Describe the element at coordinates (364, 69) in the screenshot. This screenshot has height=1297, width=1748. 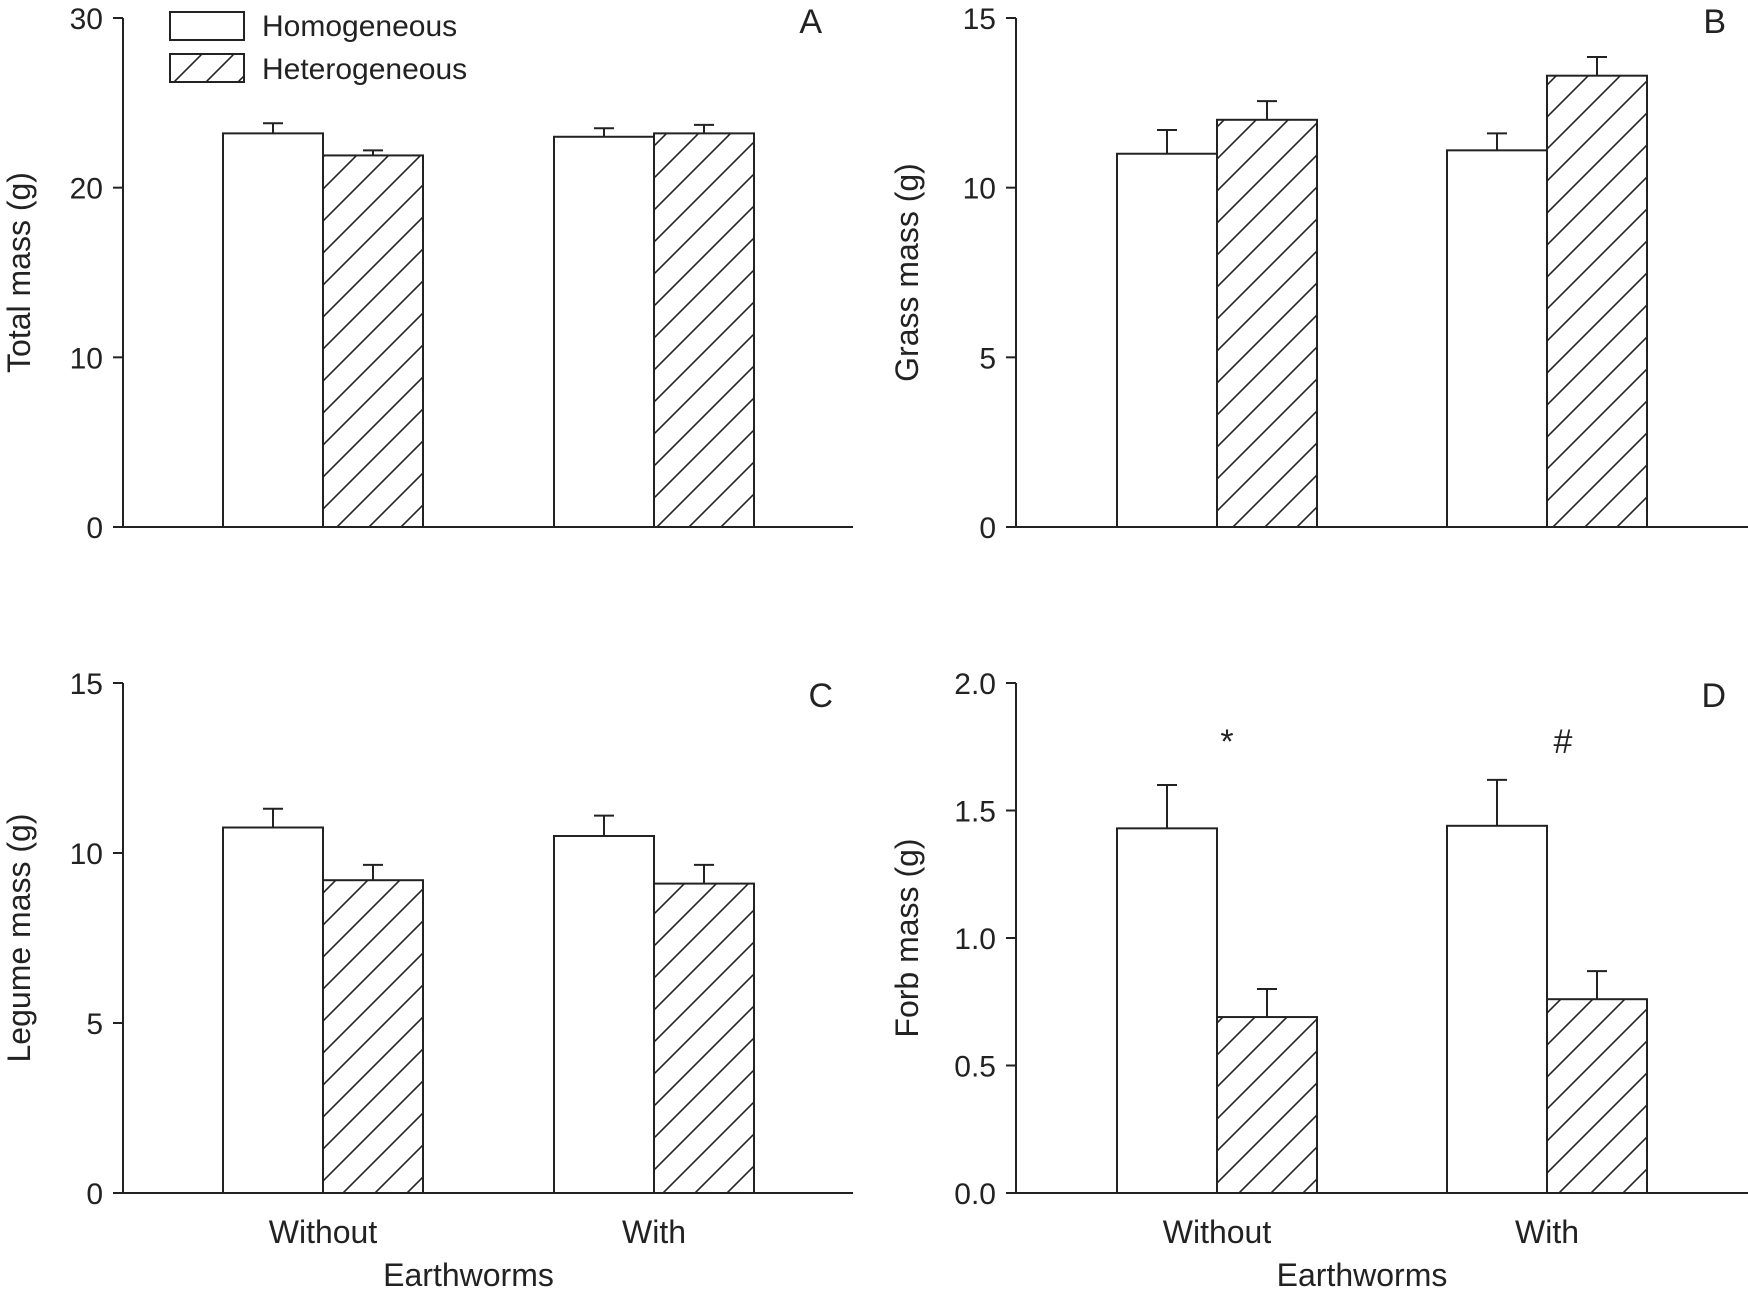
I see `legend-label-heterogeneous: Heterogeneous` at that location.